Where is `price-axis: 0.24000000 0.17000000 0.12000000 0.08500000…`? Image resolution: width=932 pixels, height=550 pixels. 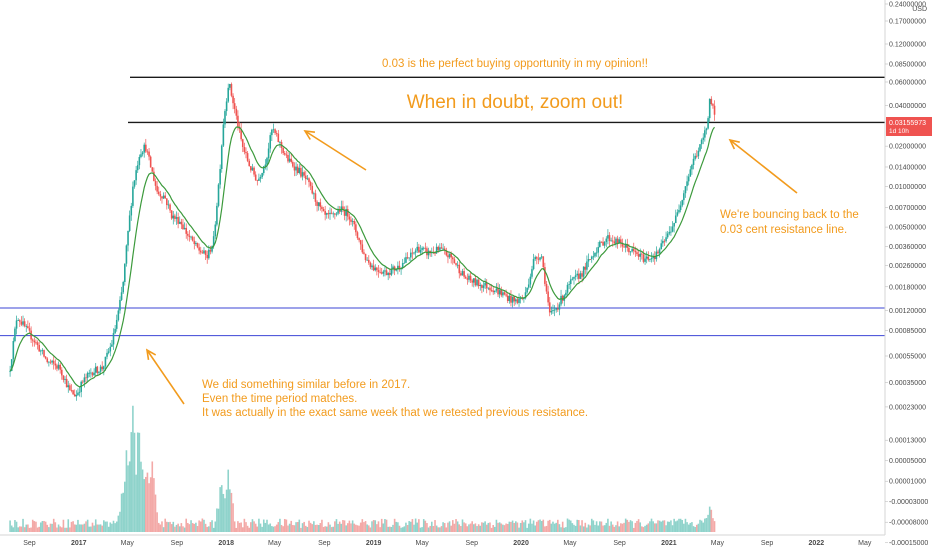
price-axis: 0.24000000 0.17000000 0.12000000 0.08500000… is located at coordinates (906, 275).